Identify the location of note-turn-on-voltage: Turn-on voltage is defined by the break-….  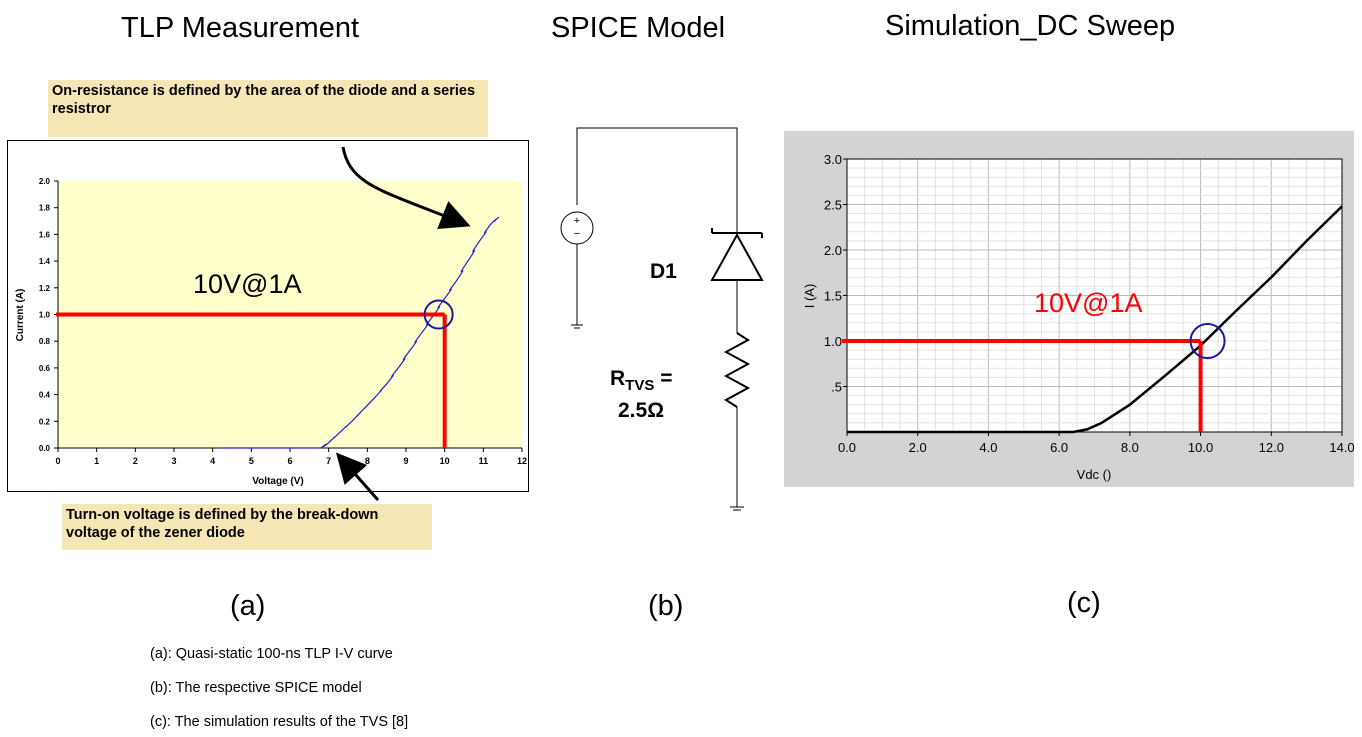
(247, 527).